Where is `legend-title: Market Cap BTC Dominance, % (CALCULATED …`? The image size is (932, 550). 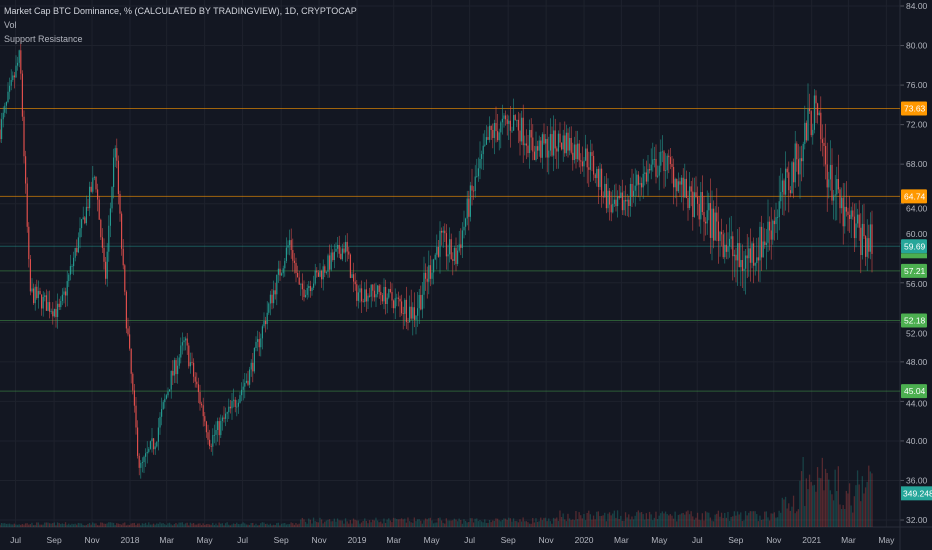 legend-title: Market Cap BTC Dominance, % (CALCULATED … is located at coordinates (180, 11).